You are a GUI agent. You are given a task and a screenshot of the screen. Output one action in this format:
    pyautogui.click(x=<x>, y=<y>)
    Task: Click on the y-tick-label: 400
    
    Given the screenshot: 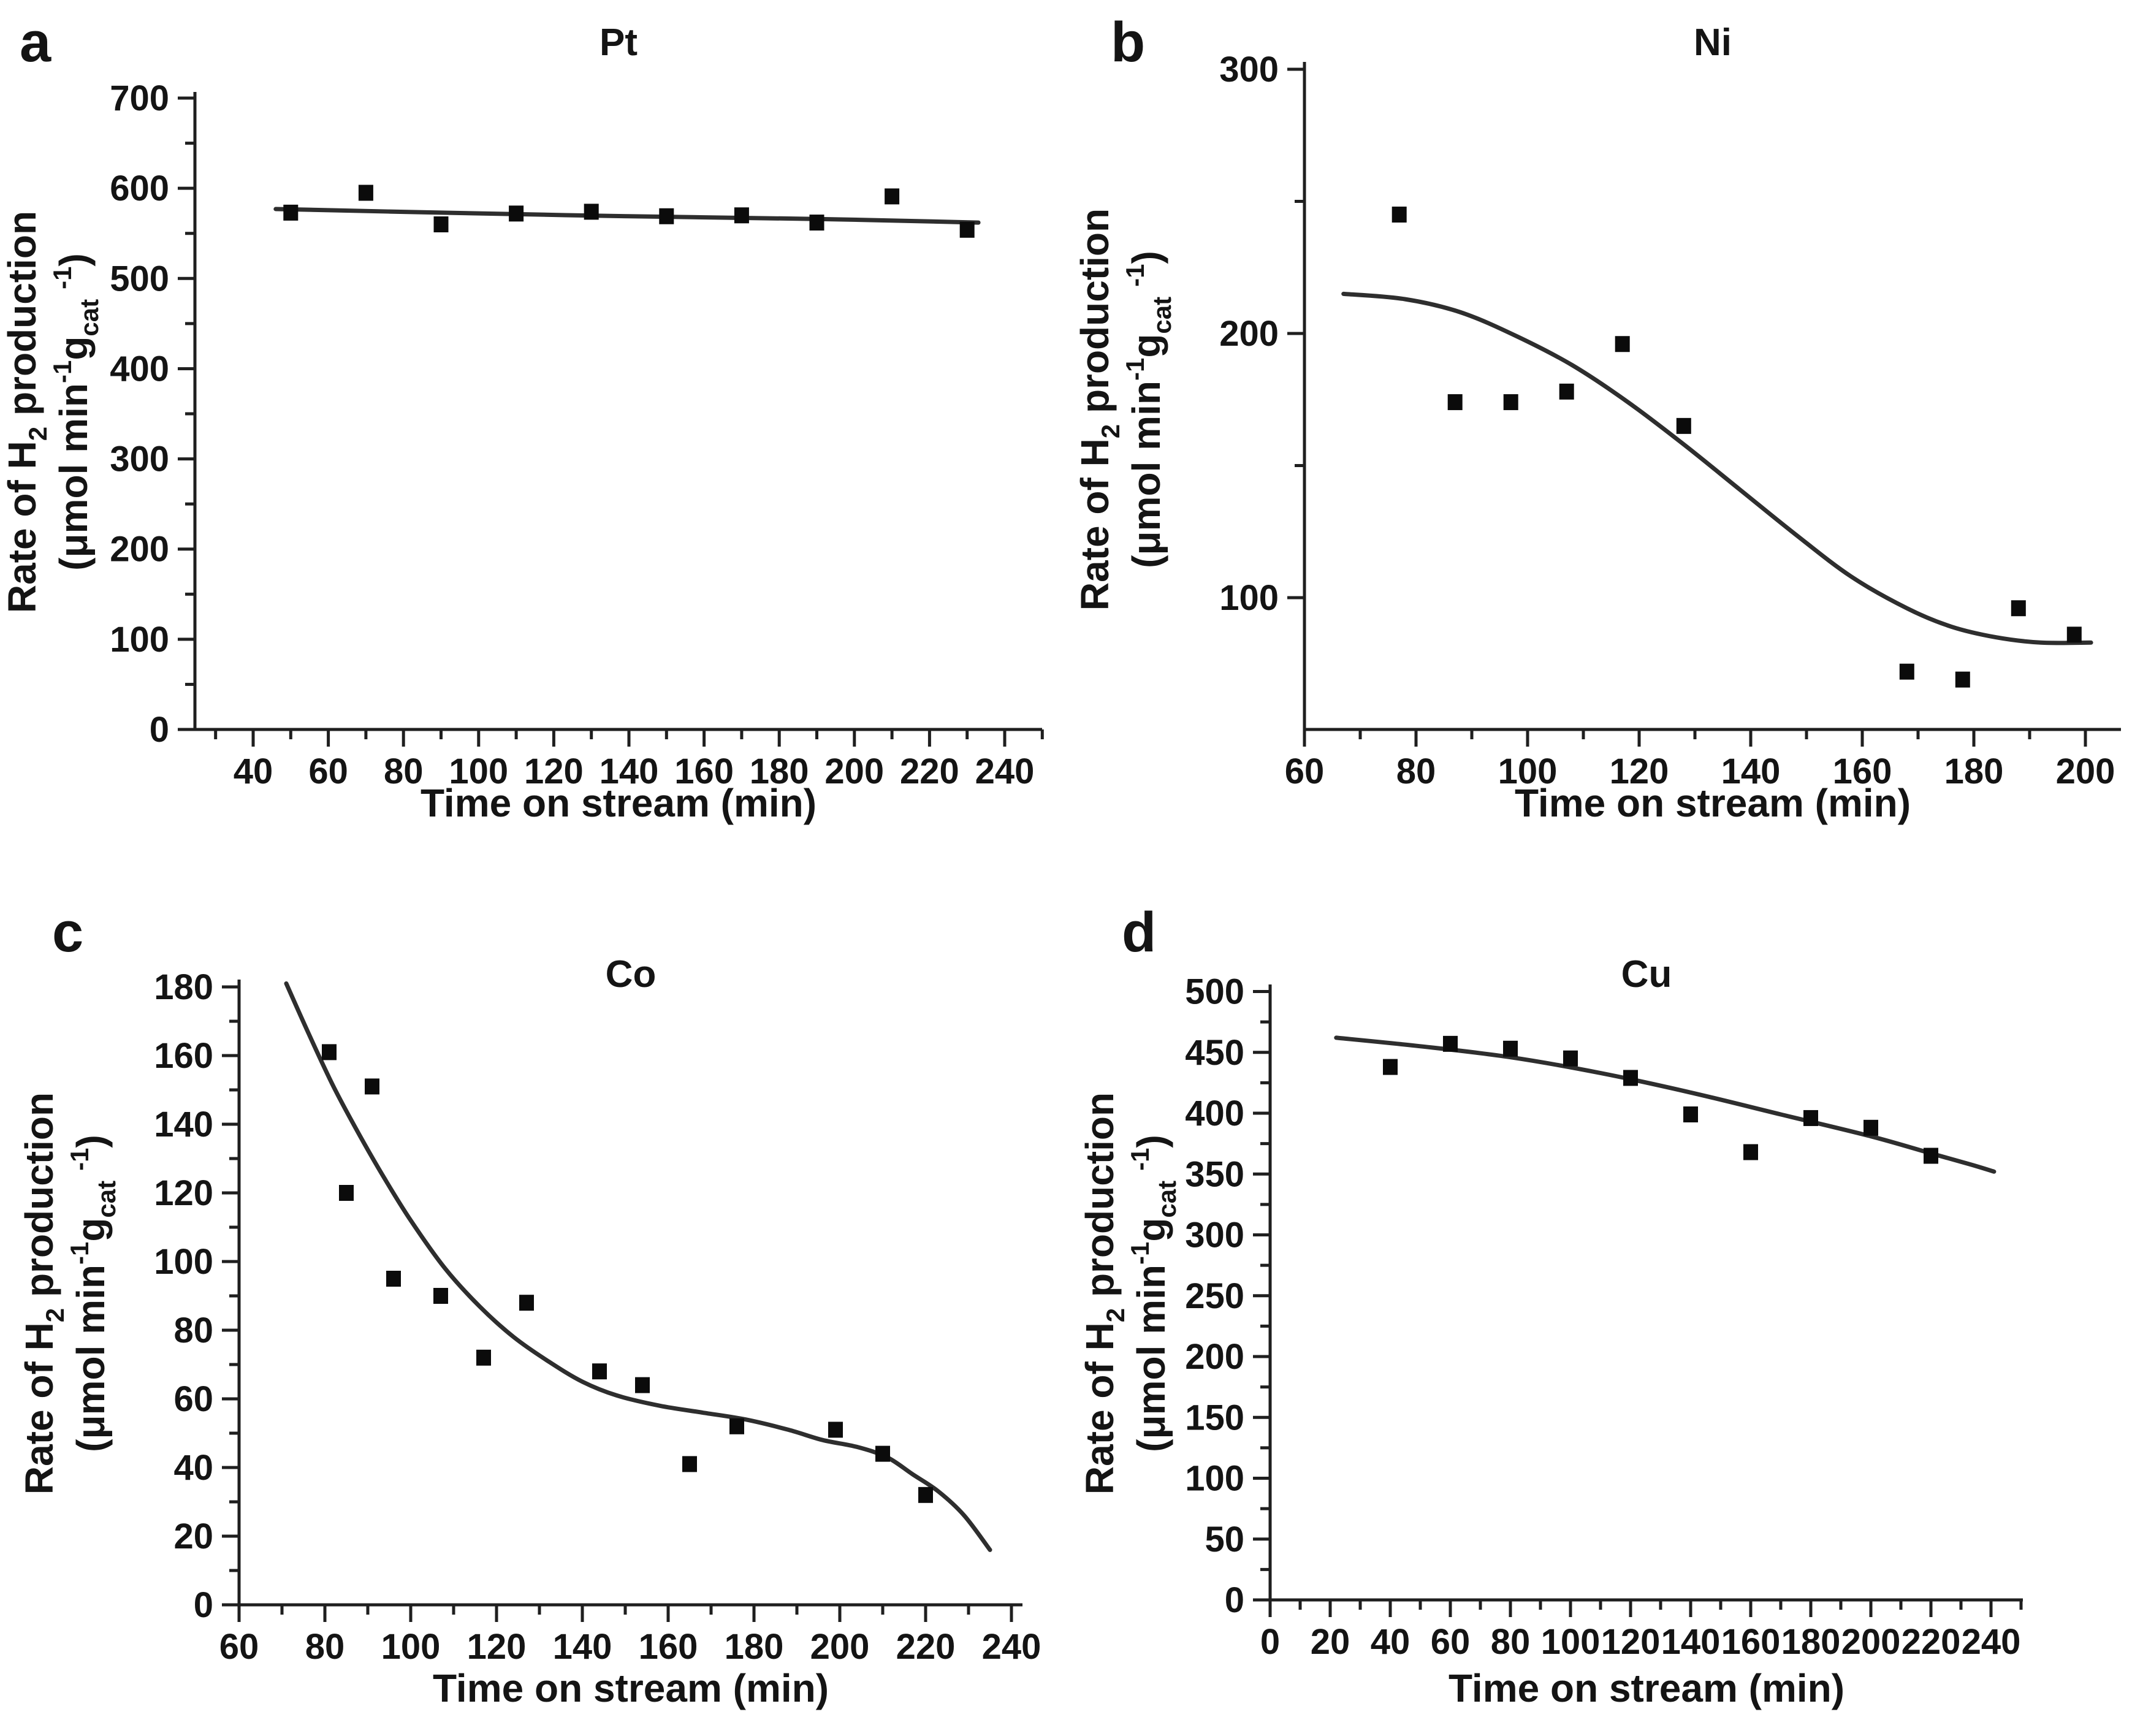 What is the action you would take?
    pyautogui.click(x=1214, y=1113)
    